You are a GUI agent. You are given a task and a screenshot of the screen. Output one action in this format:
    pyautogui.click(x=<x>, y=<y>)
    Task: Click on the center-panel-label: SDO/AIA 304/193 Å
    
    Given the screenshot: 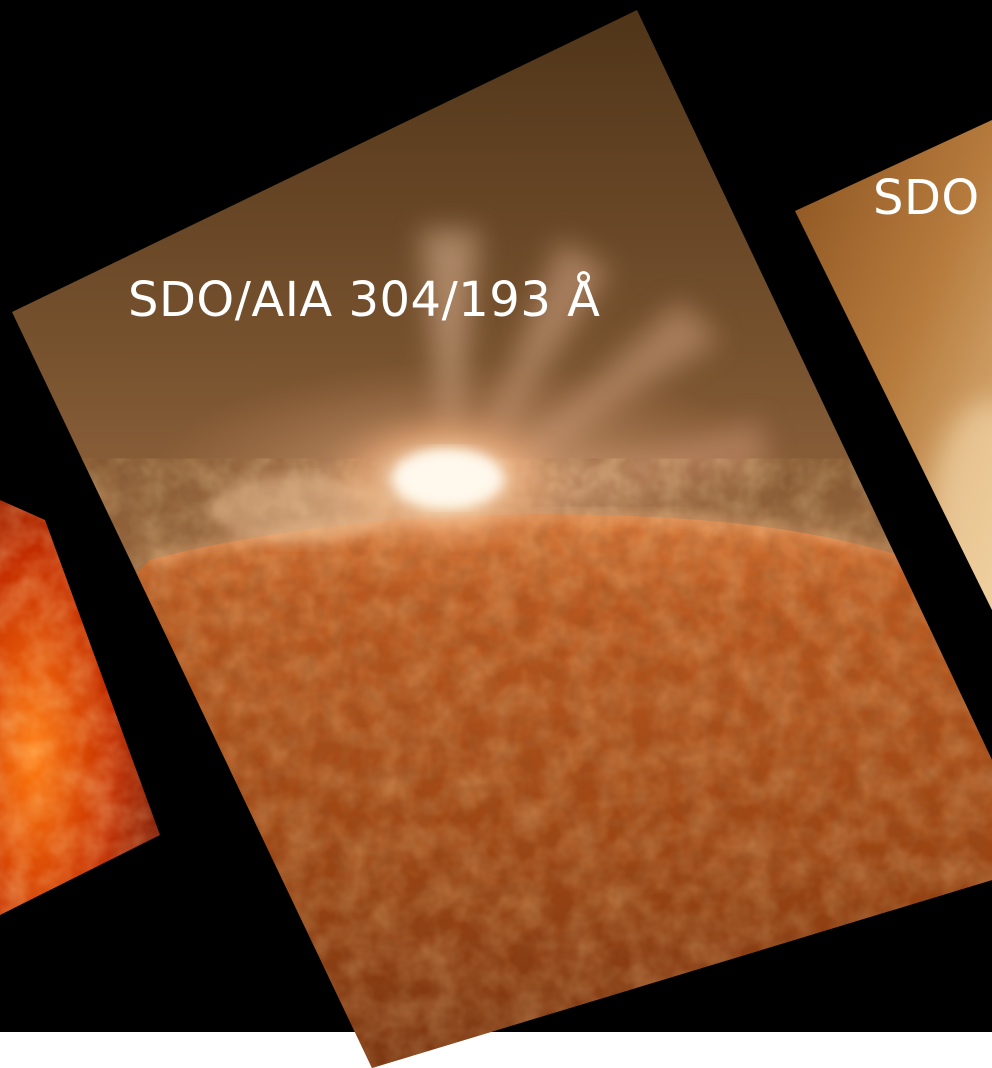 What is the action you would take?
    pyautogui.click(x=364, y=300)
    